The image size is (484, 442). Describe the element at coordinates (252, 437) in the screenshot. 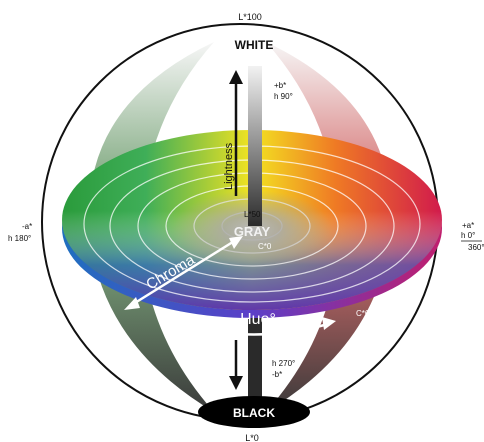

I see `bottom-lightness-label: L*0` at that location.